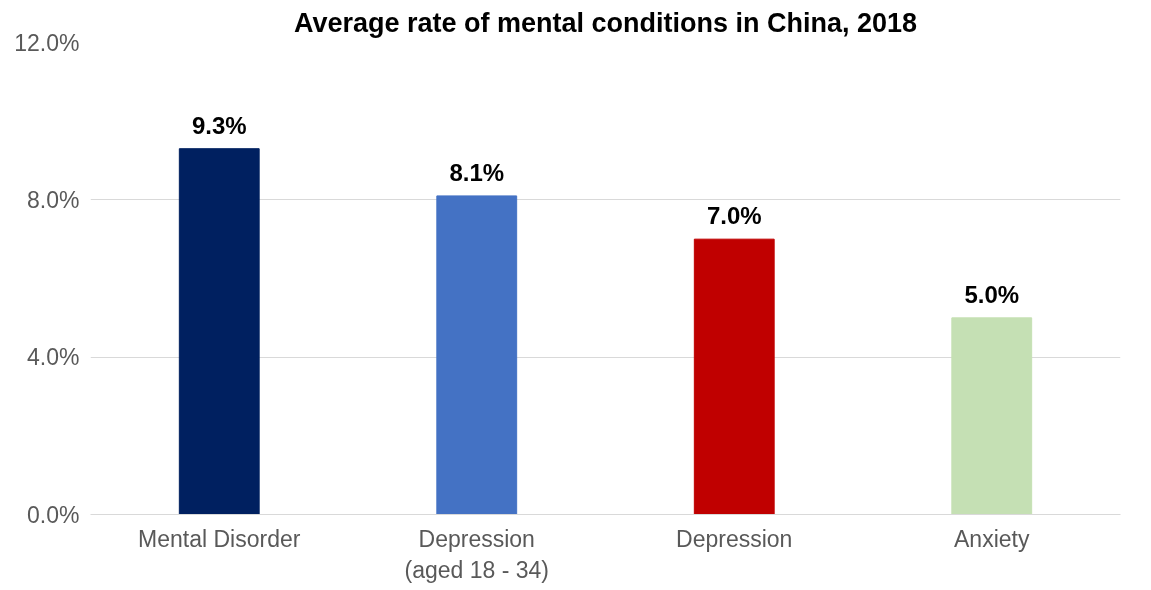  I want to click on y-tick-label: 12.0%, so click(47, 42).